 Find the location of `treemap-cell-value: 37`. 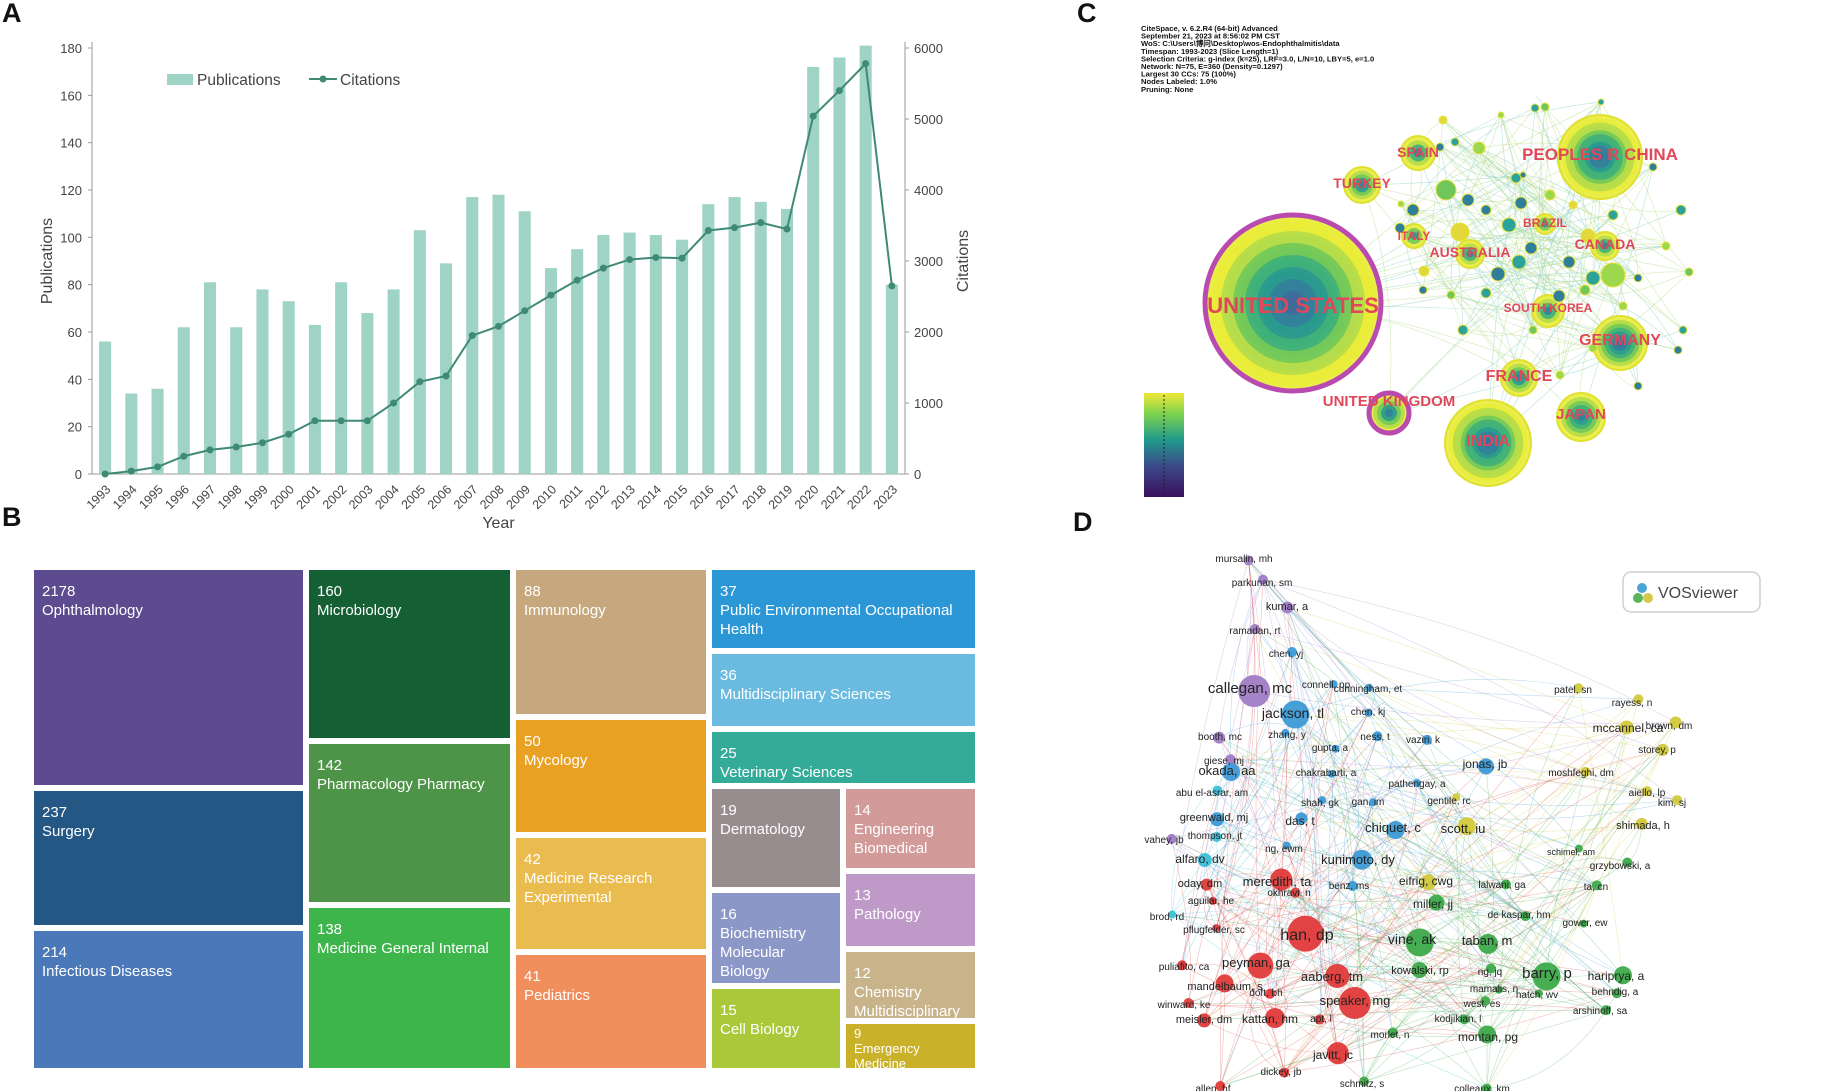

treemap-cell-value: 37 is located at coordinates (728, 591).